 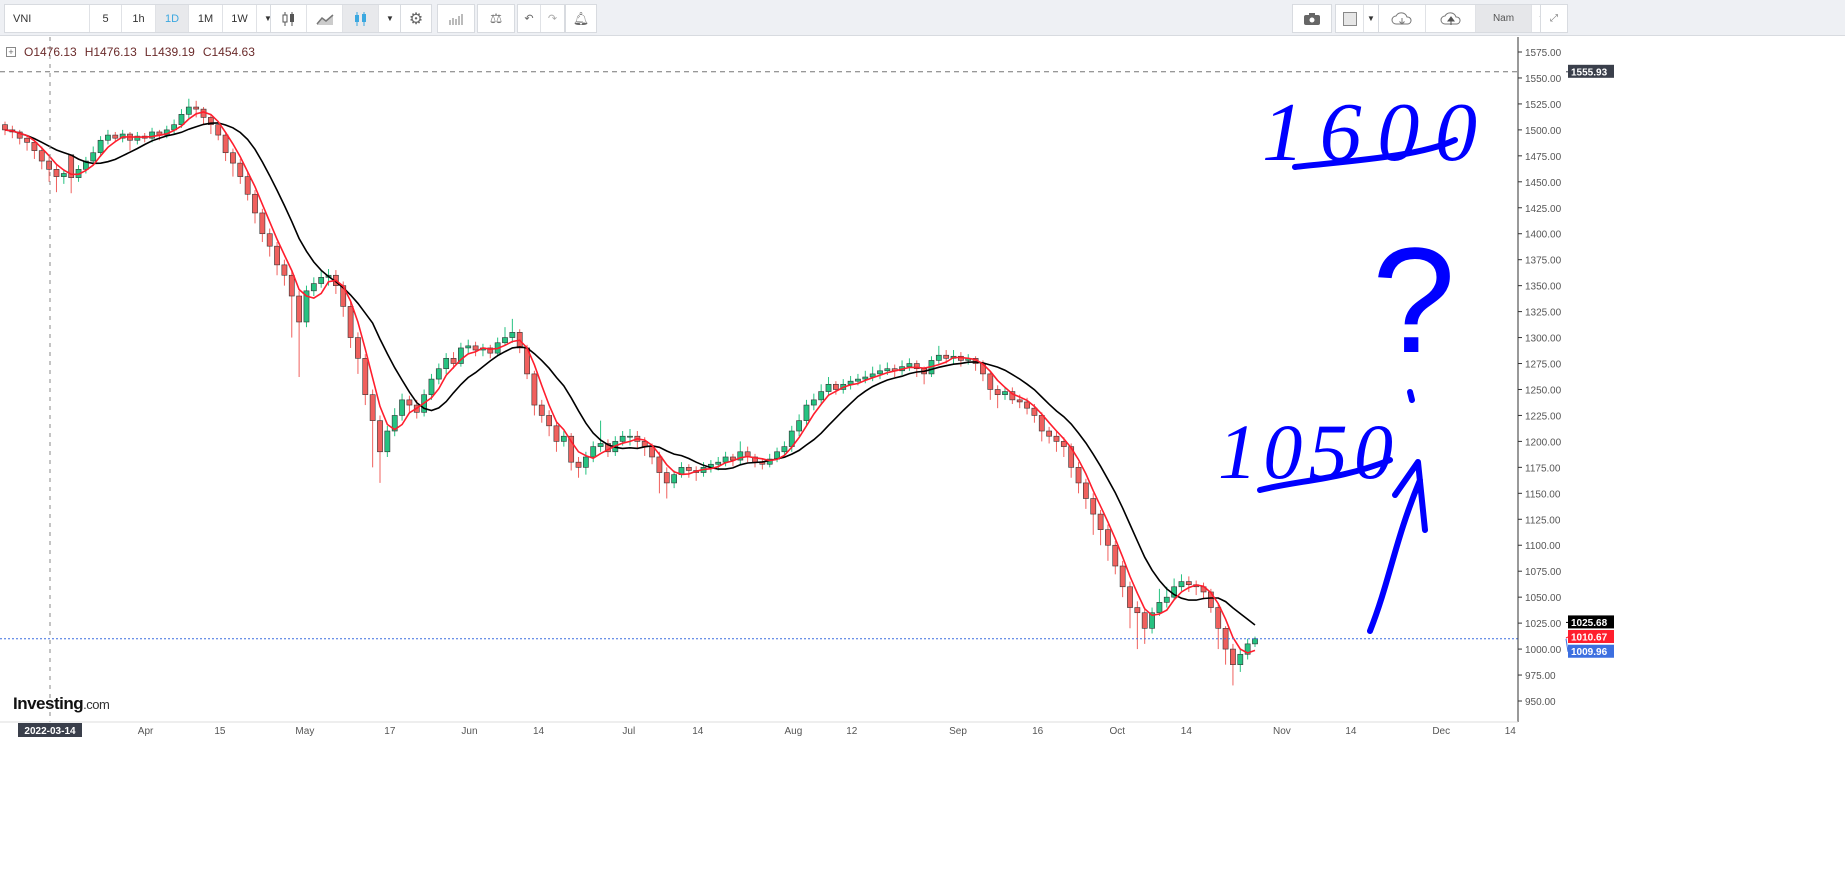 I want to click on redo-icon: ↷, so click(x=552, y=19).